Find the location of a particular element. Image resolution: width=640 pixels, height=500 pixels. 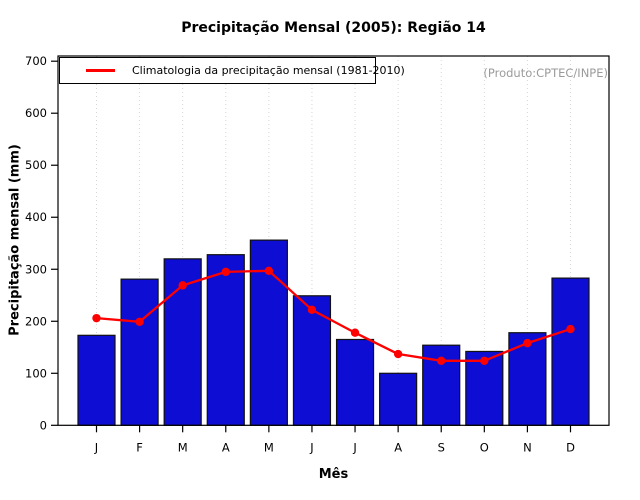

x-tick-label: O is located at coordinates (484, 447).